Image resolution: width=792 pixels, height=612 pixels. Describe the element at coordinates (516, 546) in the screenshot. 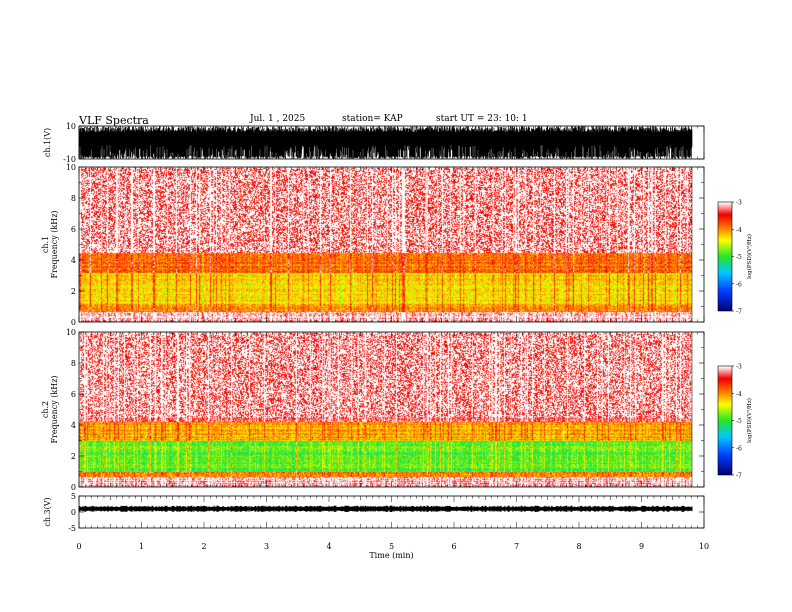

I see `x-tick-label: 7` at that location.